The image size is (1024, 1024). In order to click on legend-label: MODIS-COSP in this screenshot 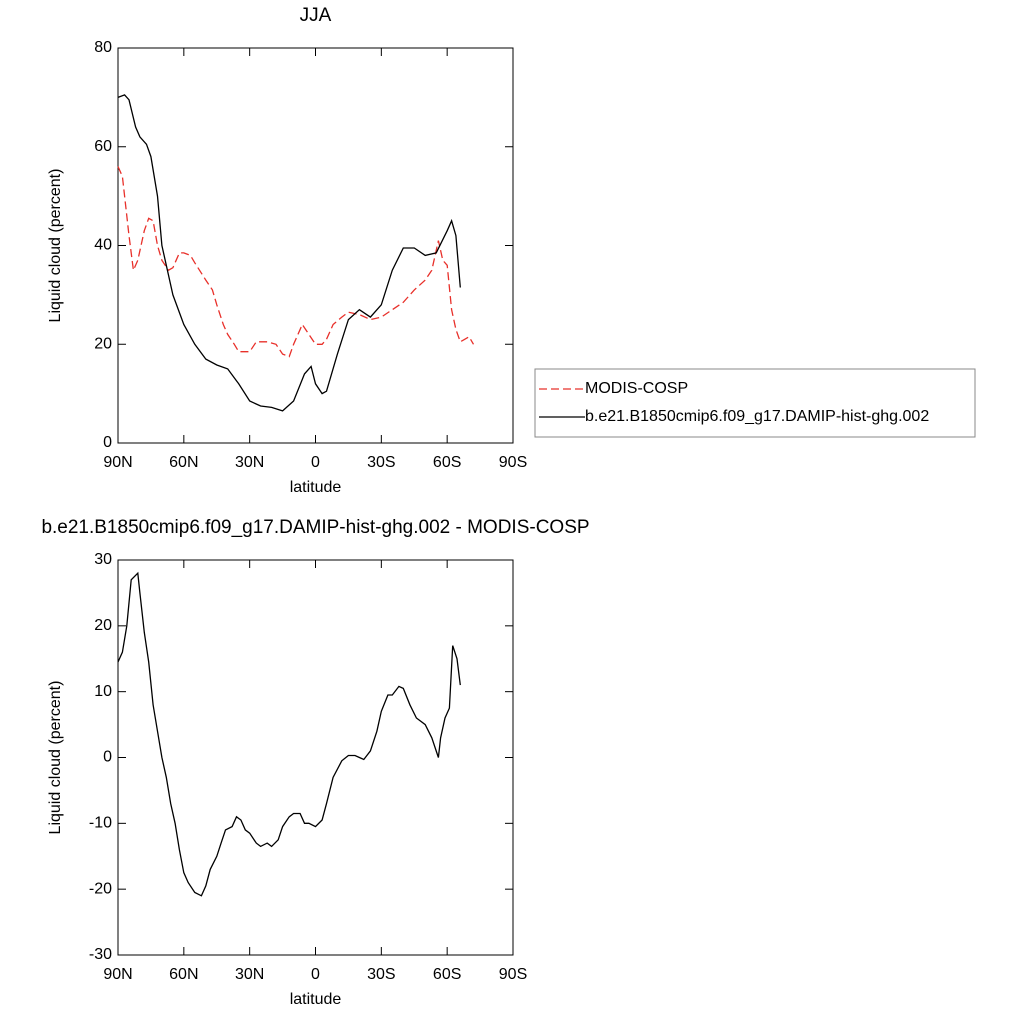, I will do `click(636, 388)`.